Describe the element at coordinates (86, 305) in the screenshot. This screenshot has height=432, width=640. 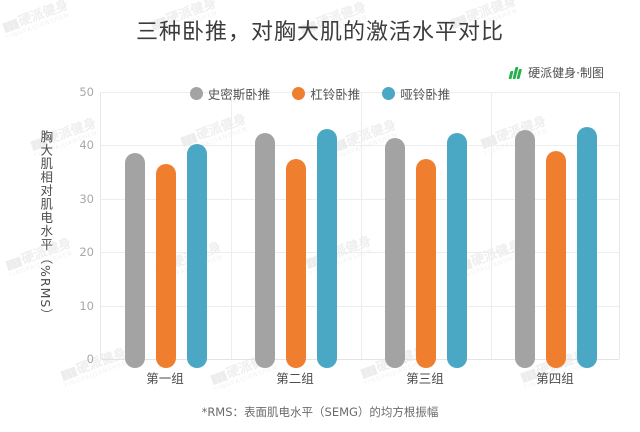
I see `y-tick-label: 10` at that location.